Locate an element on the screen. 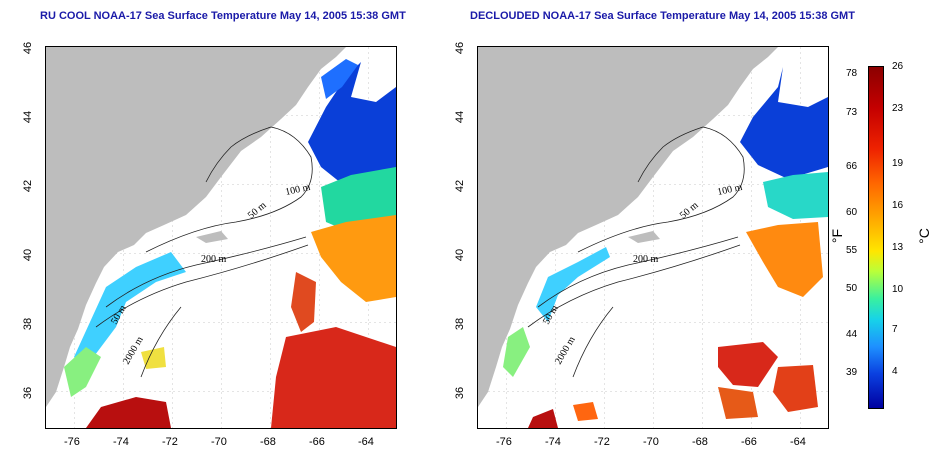  southwest-orange-patch is located at coordinates (585, 411).